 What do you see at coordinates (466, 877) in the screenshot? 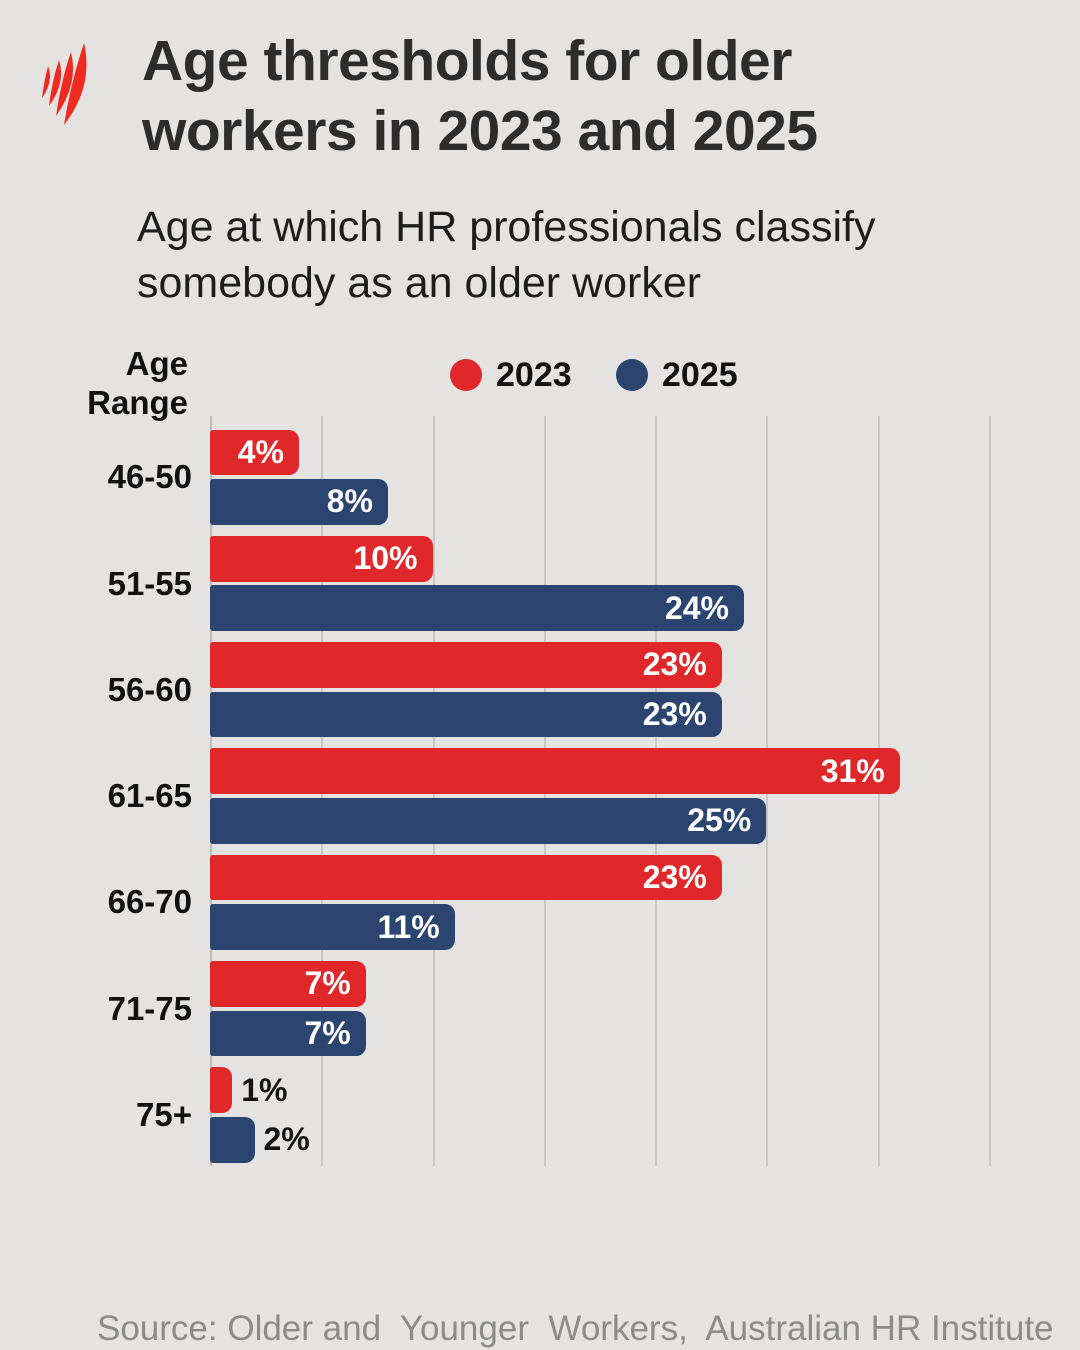
I see `bar-2023-66-70: 23%` at bounding box center [466, 877].